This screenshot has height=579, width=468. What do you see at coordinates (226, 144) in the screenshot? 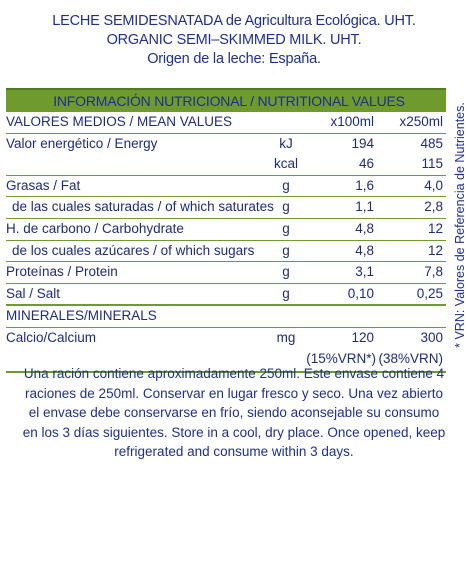
I see `table-row: Valor energético / Energy kJ 194 485` at bounding box center [226, 144].